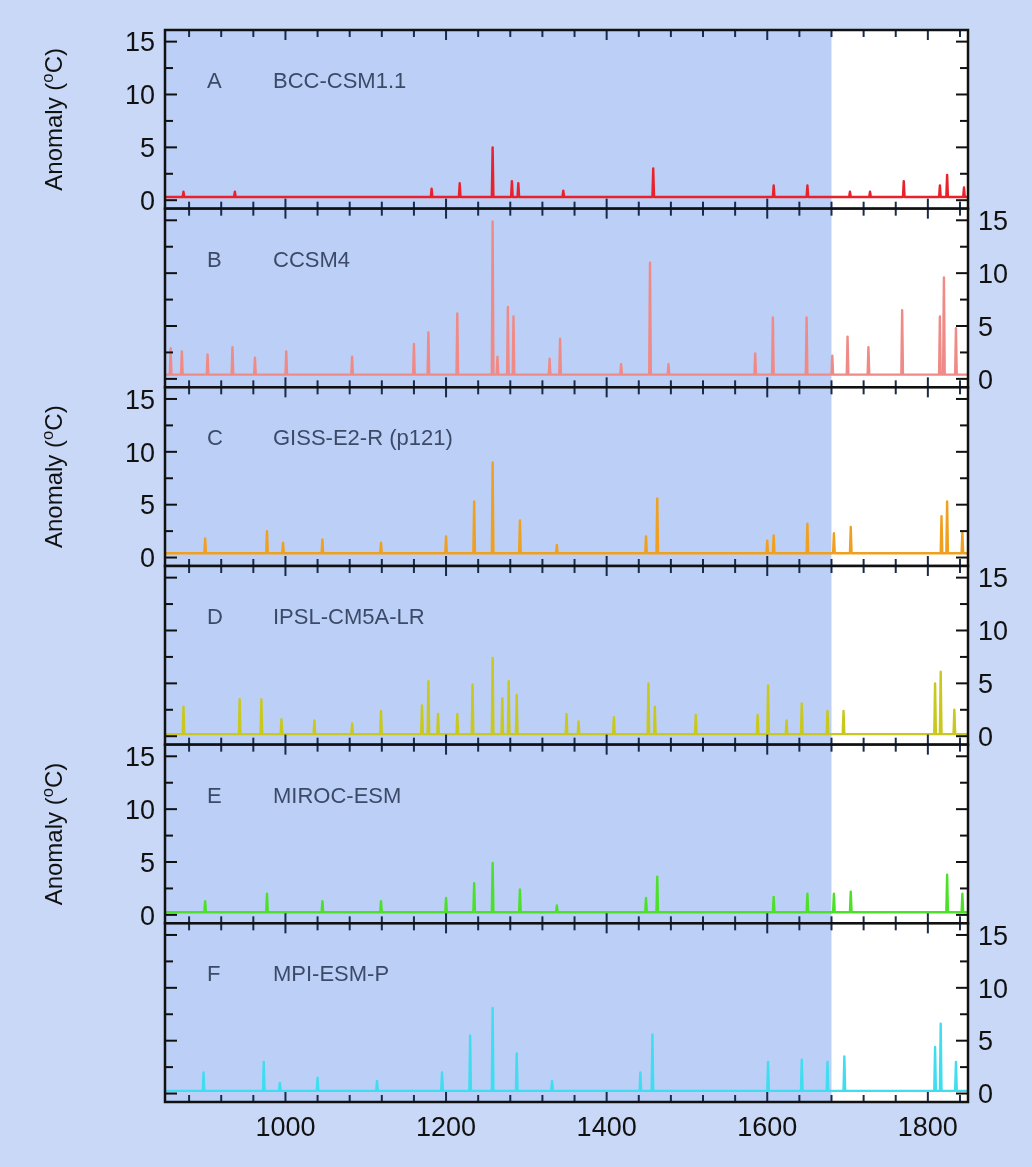  Describe the element at coordinates (215, 616) in the screenshot. I see `text: D` at that location.